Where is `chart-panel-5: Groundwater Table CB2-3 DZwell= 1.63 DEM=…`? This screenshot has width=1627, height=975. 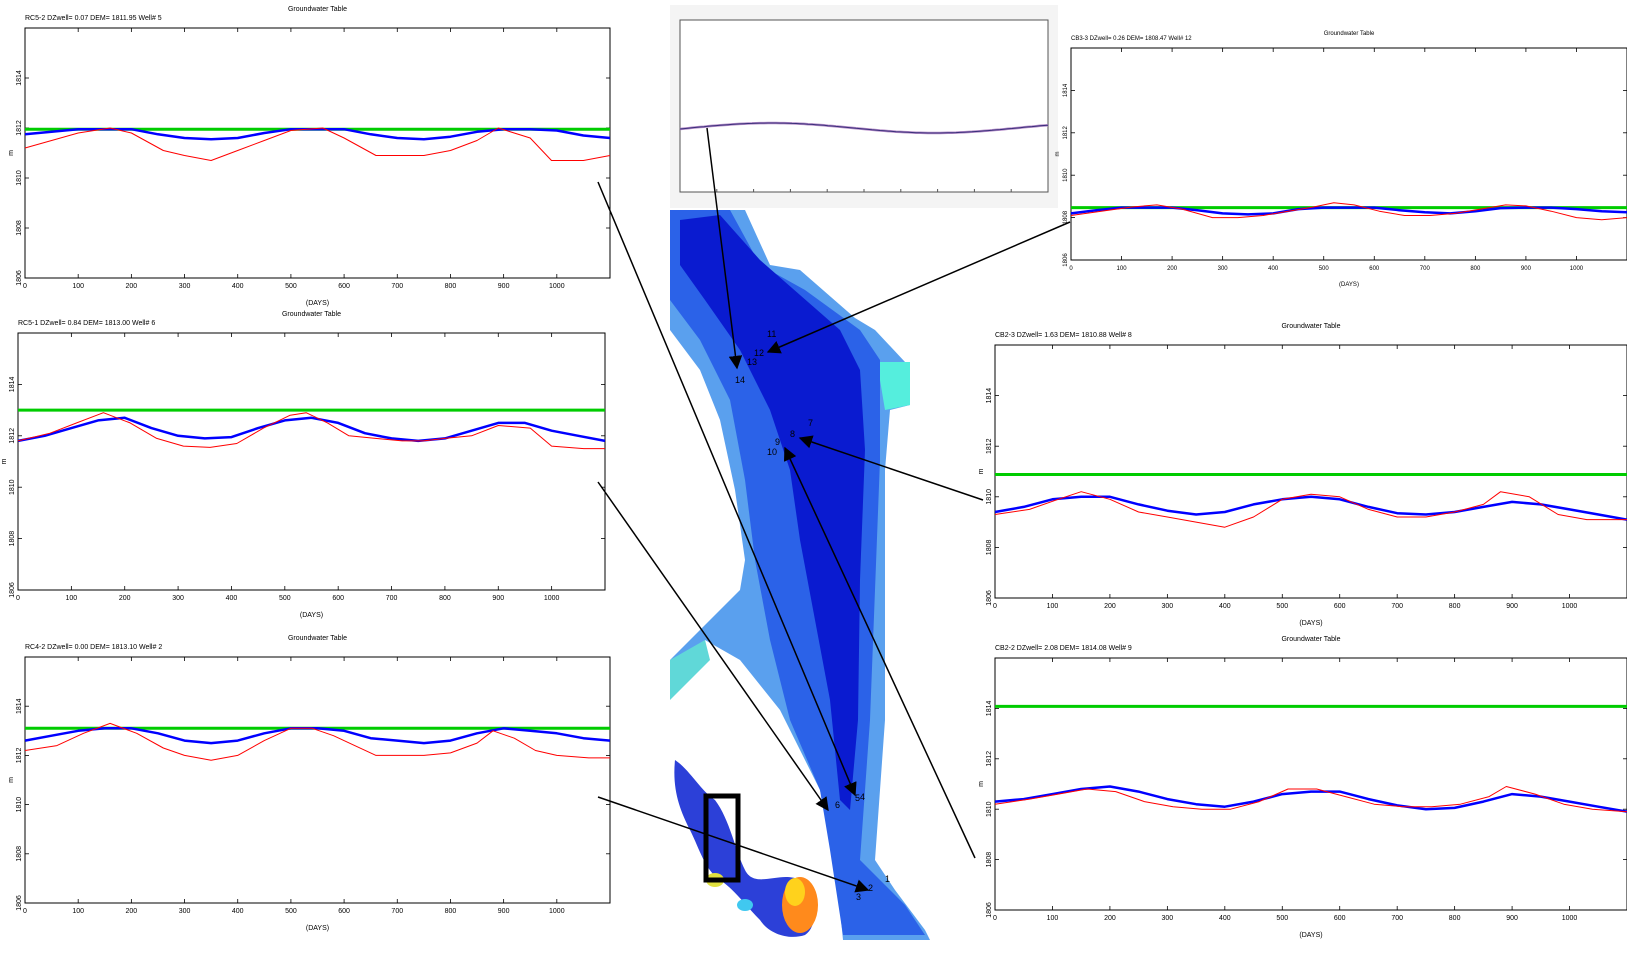 chart-panel-5: Groundwater Table CB2-3 DZwell= 1.63 DEM=… is located at coordinates (1302, 475).